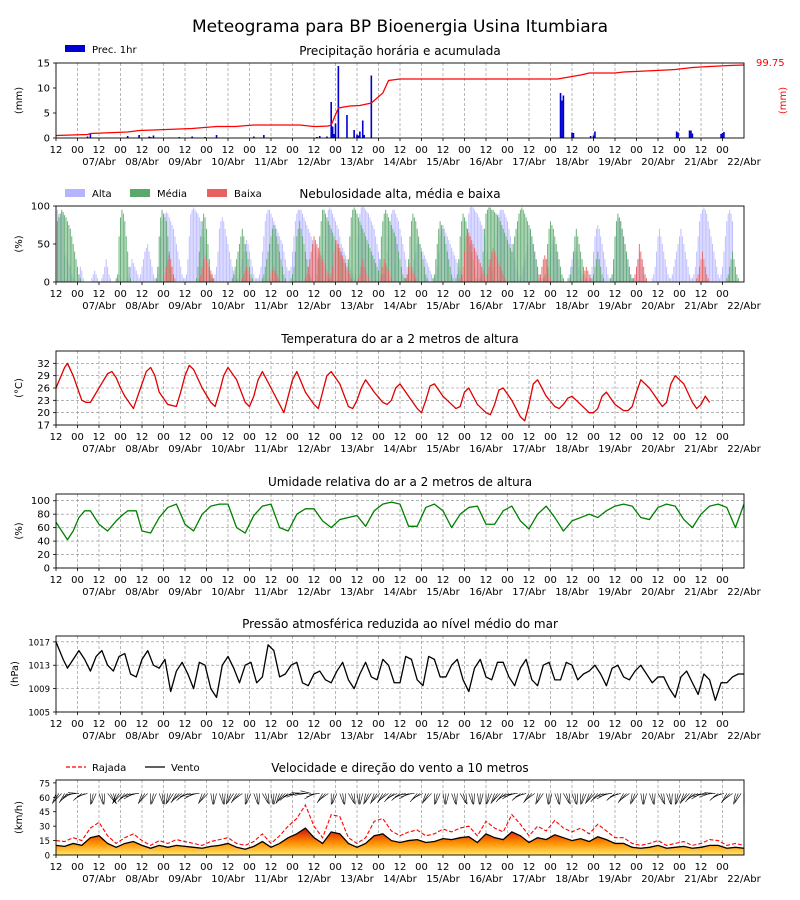 The image size is (800, 900). Describe the element at coordinates (529, 879) in the screenshot. I see `day-label: 17/Abr` at that location.